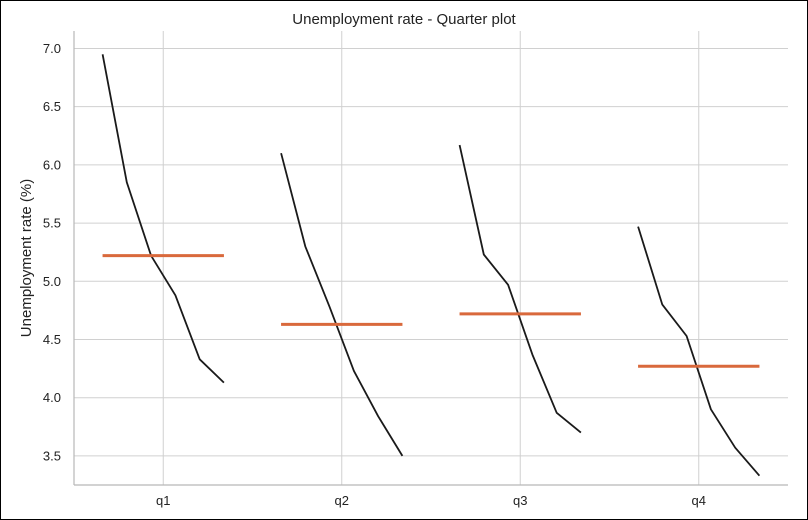 Image resolution: width=808 pixels, height=520 pixels. Describe the element at coordinates (52, 397) in the screenshot. I see `y-tick-label: 4.0` at that location.